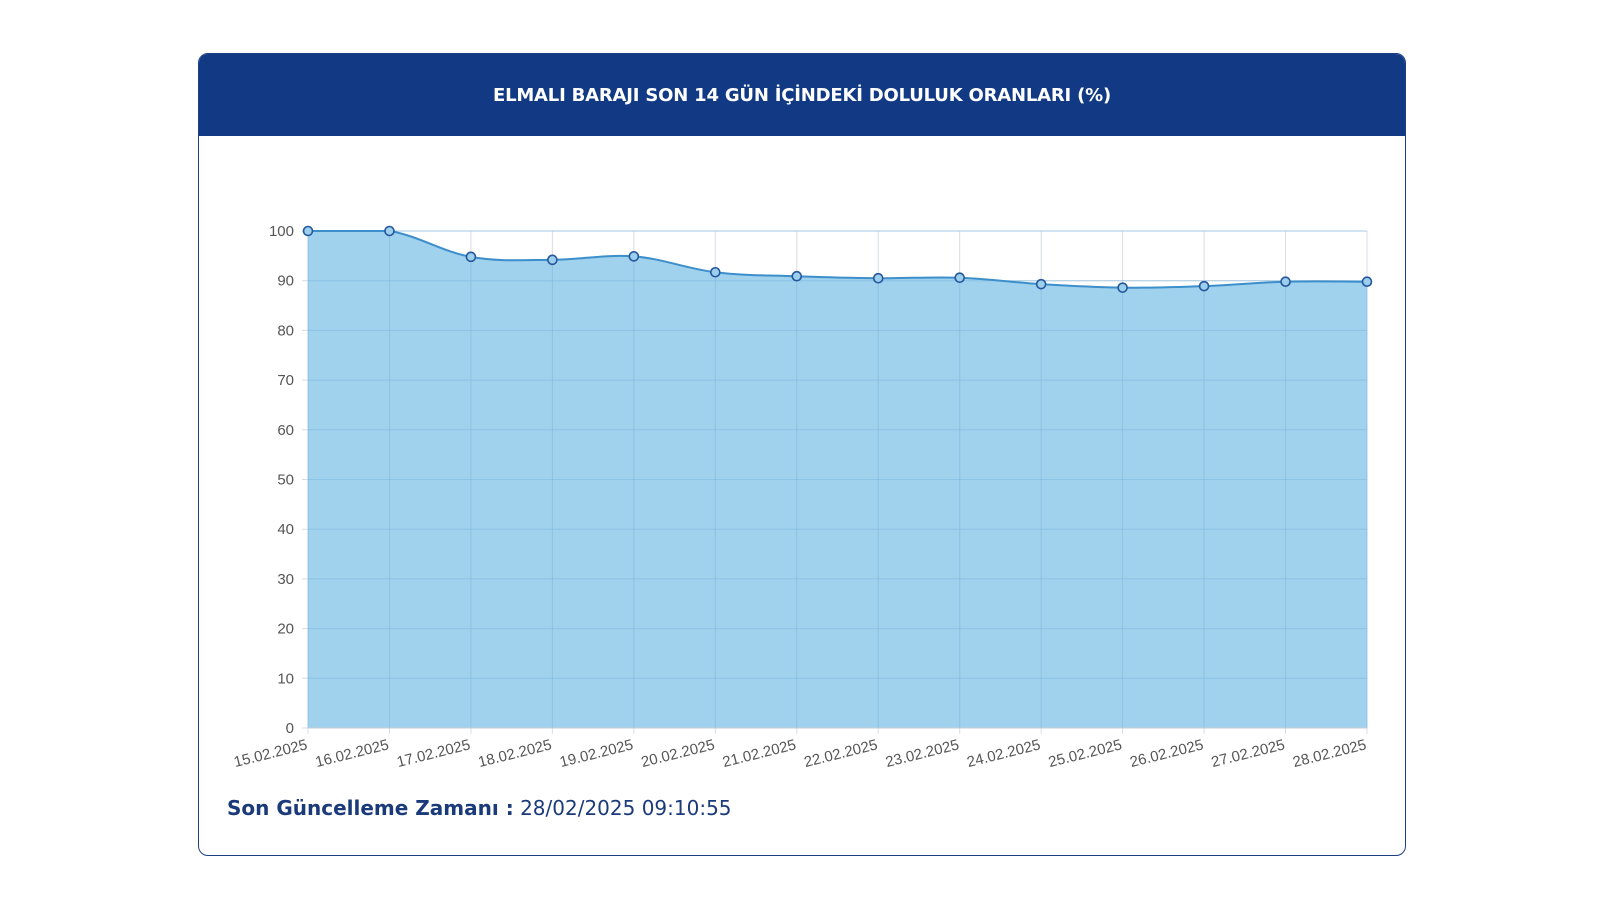  What do you see at coordinates (433, 753) in the screenshot?
I see `x-tick-label: 17.02.2025` at bounding box center [433, 753].